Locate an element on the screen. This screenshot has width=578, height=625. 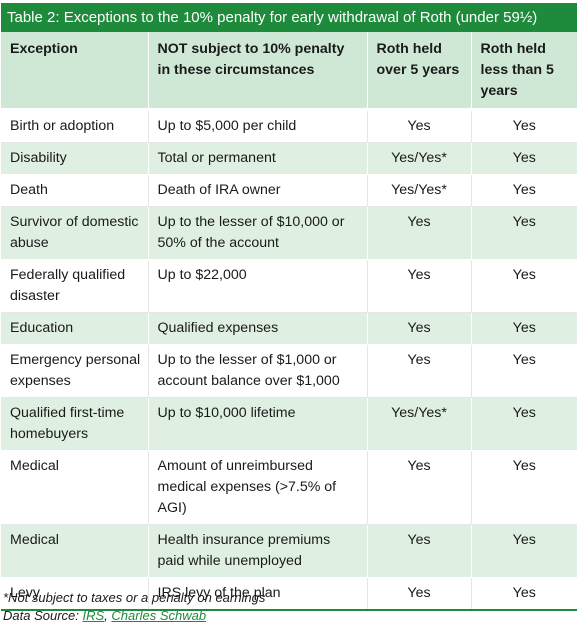
table-row: Death Death of IRA owner Yes/Yes* Yes is located at coordinates (289, 190).